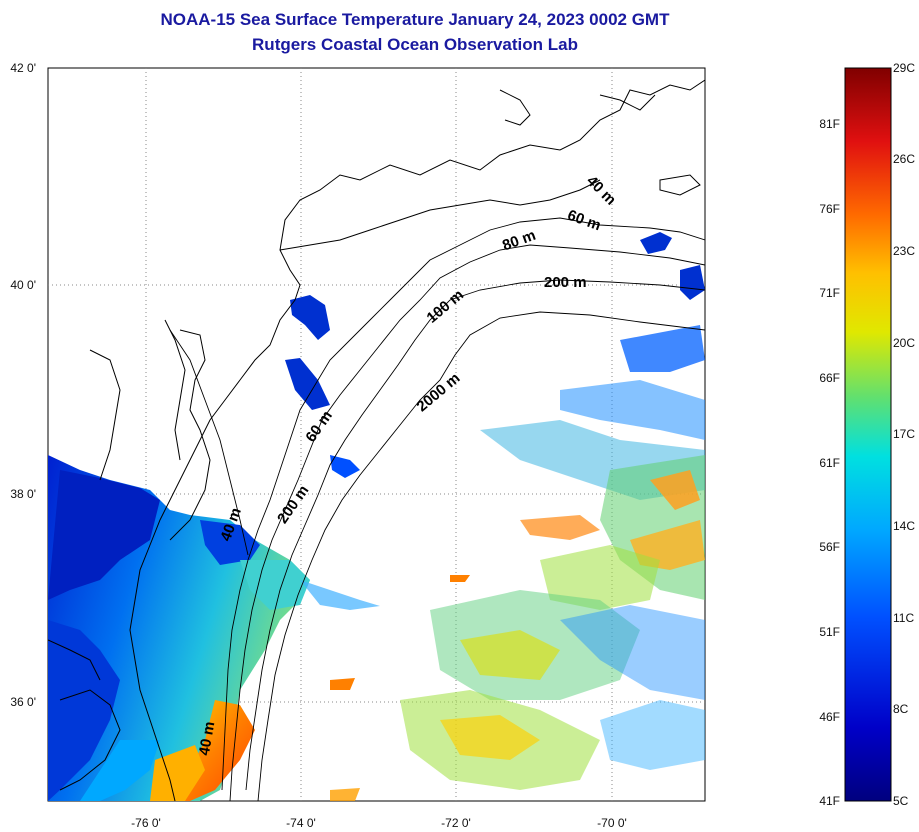  What do you see at coordinates (904, 68) in the screenshot?
I see `colorbar-c-label: 29C` at bounding box center [904, 68].